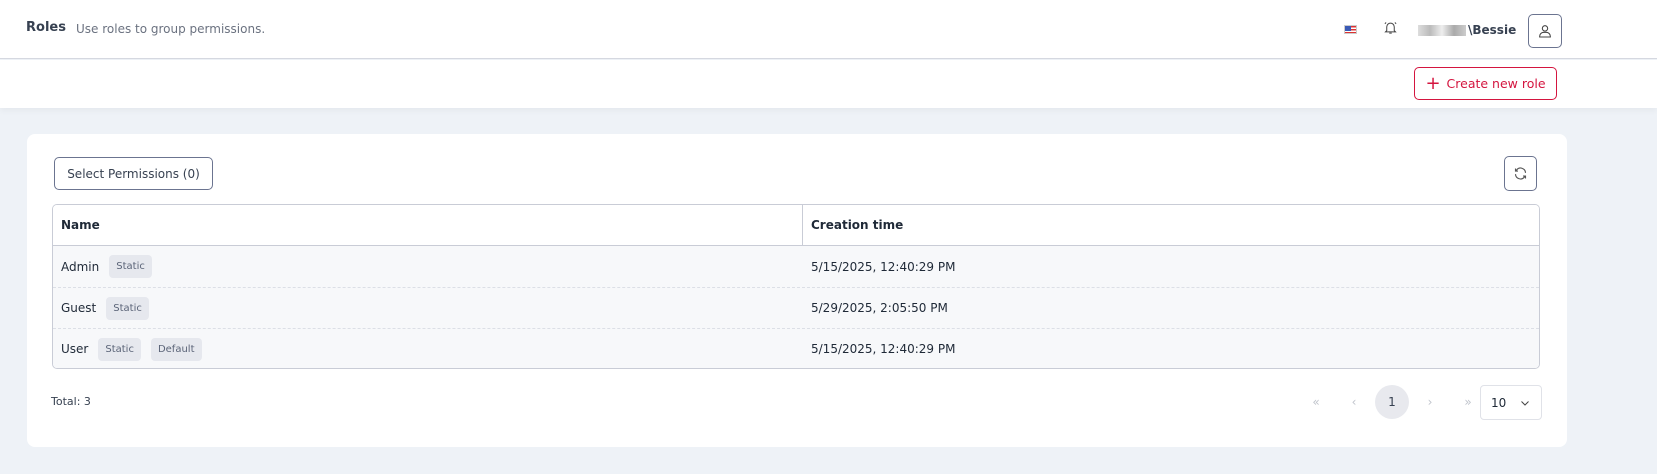  I want to click on user-avatar-button, so click(1545, 31).